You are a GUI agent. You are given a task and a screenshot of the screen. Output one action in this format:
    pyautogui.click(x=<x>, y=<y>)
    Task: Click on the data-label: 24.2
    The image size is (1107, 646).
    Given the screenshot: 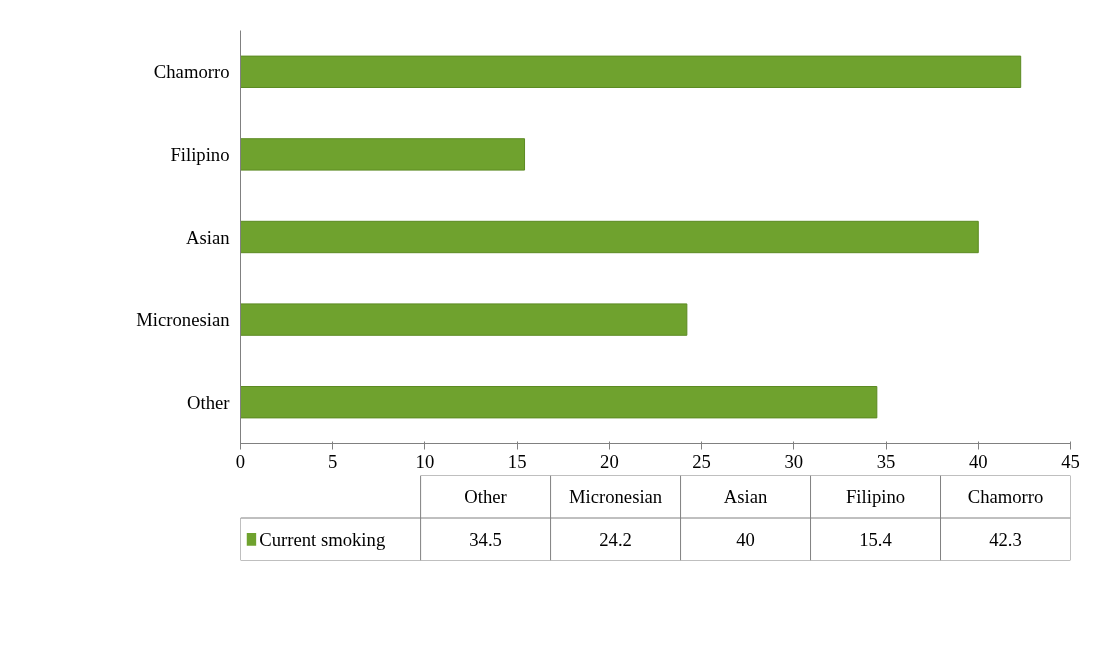 What is the action you would take?
    pyautogui.click(x=615, y=539)
    